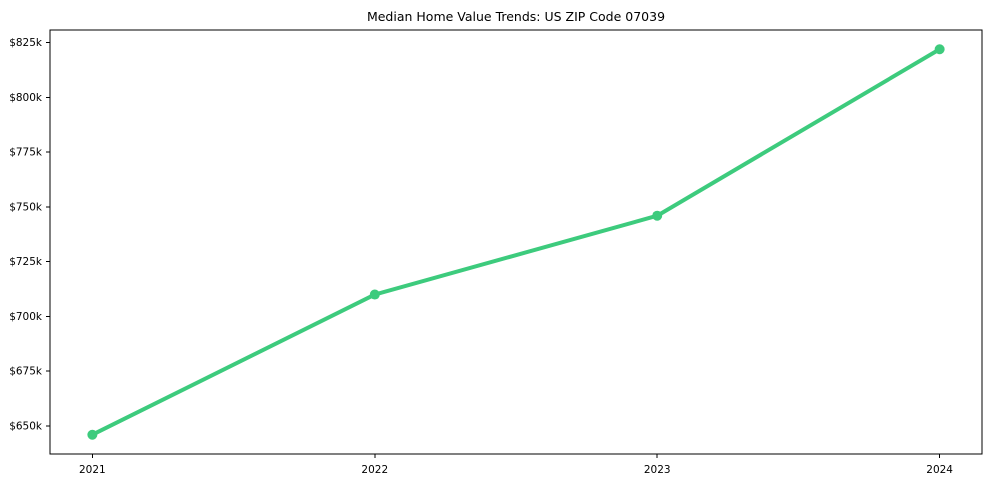  I want to click on data-point-2024, so click(939, 49).